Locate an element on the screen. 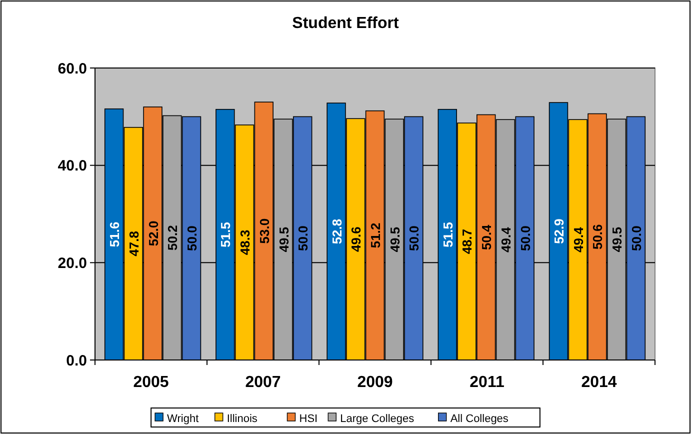 This screenshot has width=691, height=434. data-label: 52.0 is located at coordinates (153, 233).